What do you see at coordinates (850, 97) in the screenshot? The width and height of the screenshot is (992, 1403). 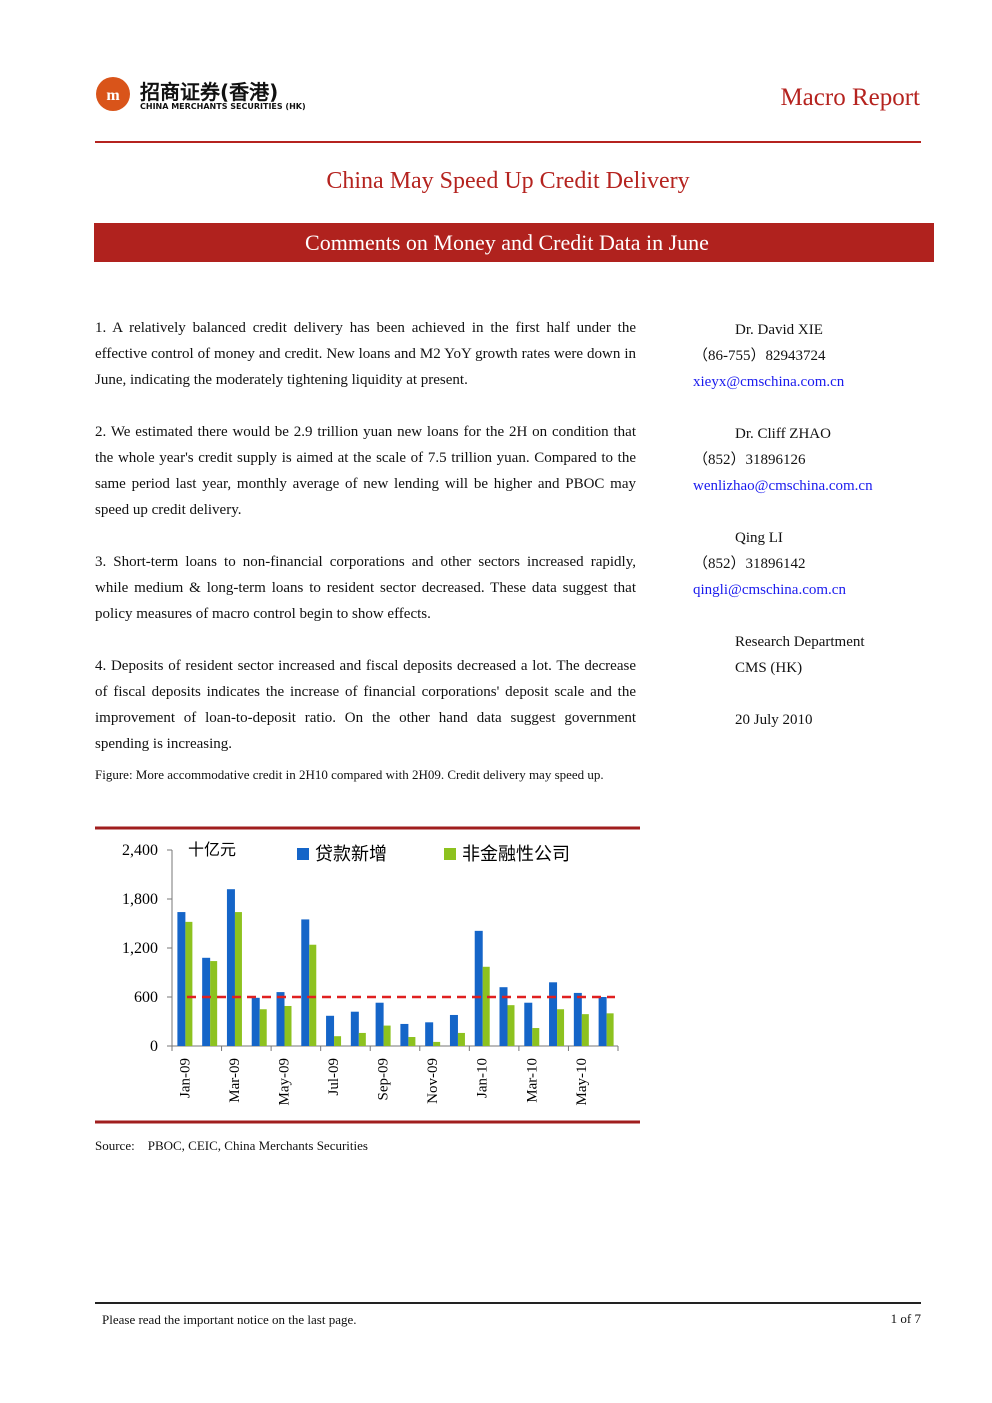 I see `report-type: Macro Report` at bounding box center [850, 97].